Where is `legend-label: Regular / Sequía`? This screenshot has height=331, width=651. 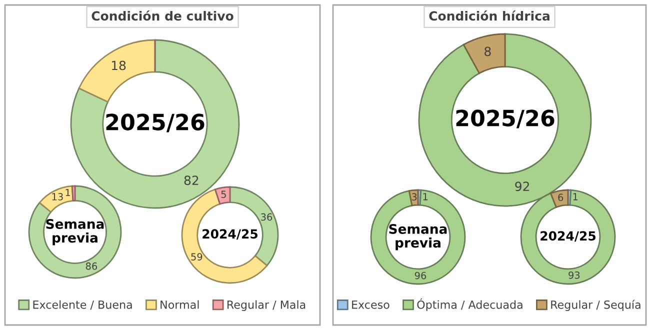 legend-label: Regular / Sequía is located at coordinates (595, 305).